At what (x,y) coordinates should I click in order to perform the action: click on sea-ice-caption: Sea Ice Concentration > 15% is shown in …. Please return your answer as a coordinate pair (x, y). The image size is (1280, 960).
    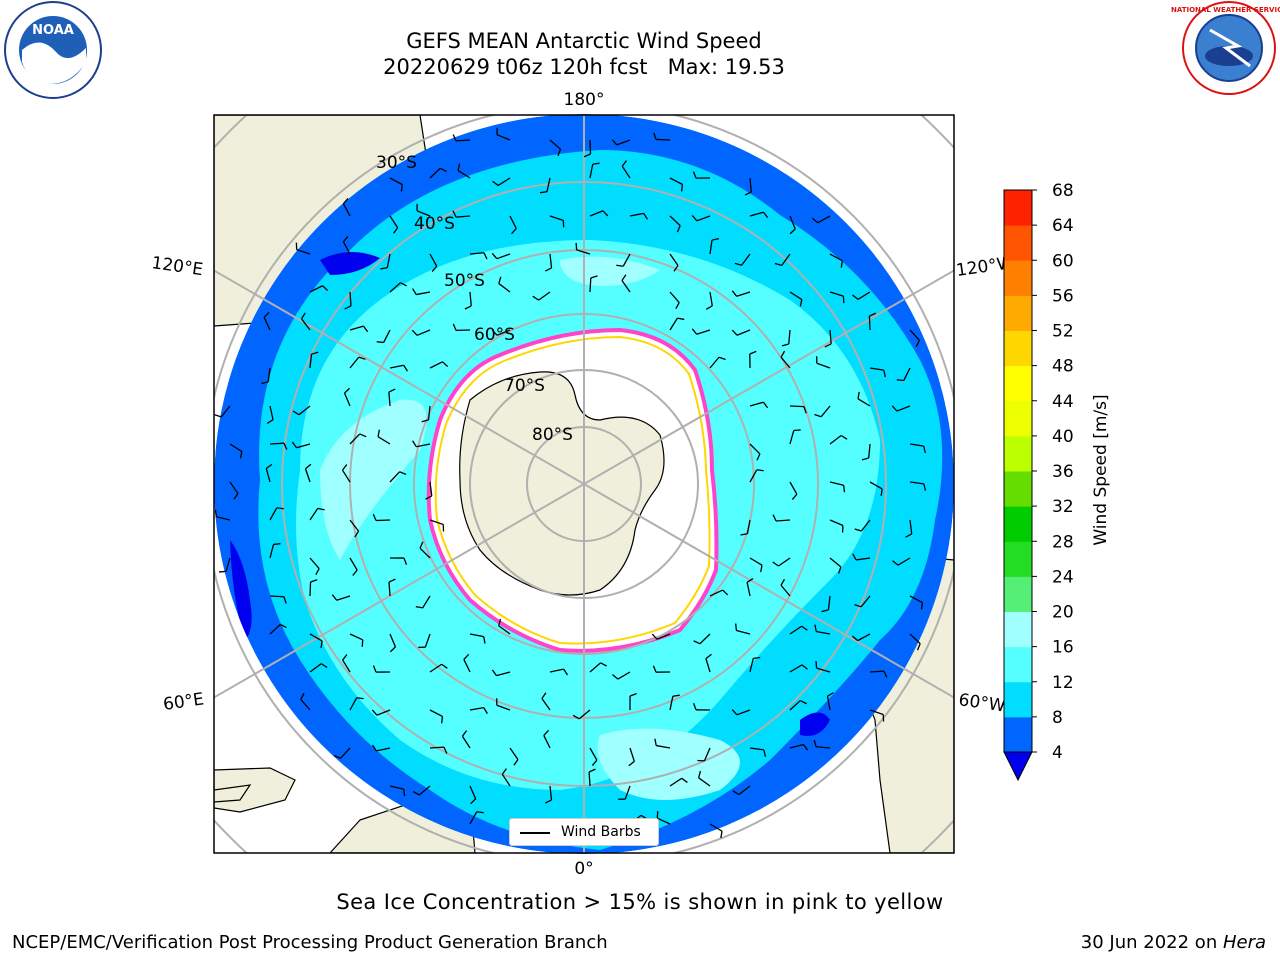
    Looking at the image, I should click on (640, 902).